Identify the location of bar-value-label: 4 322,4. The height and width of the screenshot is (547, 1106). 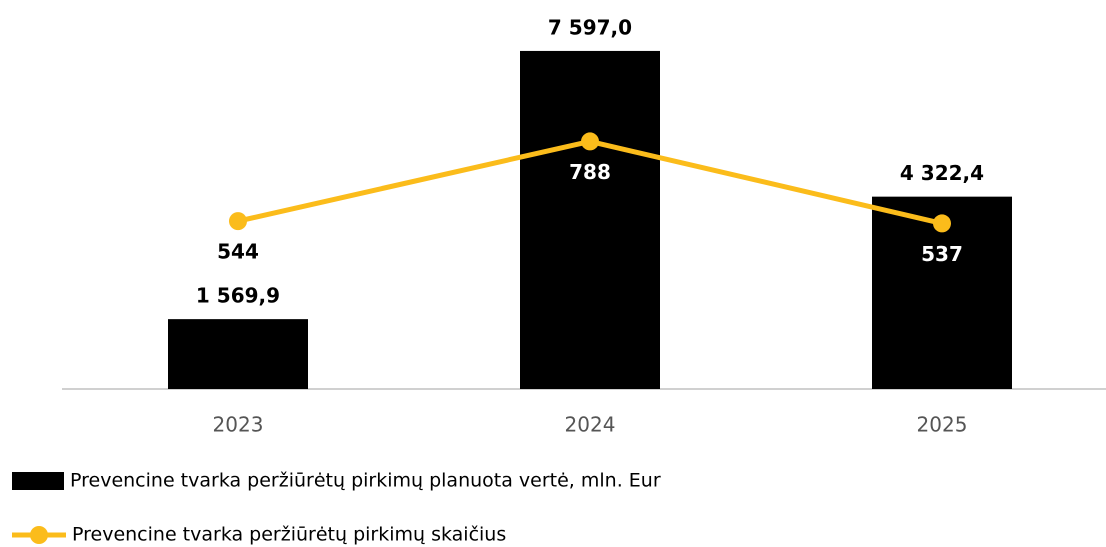
(942, 173).